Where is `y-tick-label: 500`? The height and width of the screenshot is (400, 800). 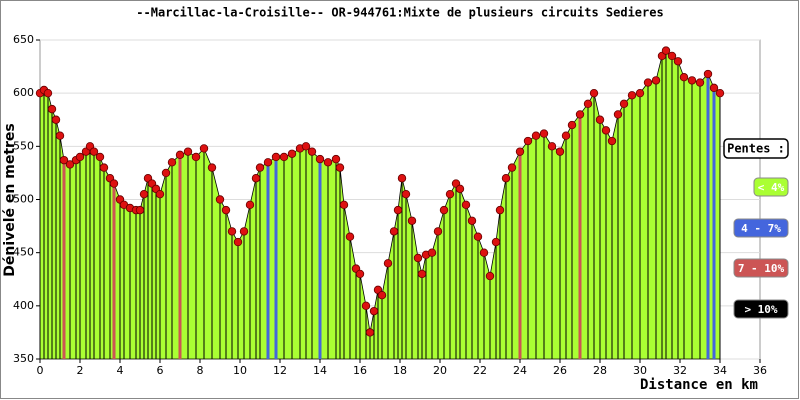 y-tick-label: 500 is located at coordinates (23, 199).